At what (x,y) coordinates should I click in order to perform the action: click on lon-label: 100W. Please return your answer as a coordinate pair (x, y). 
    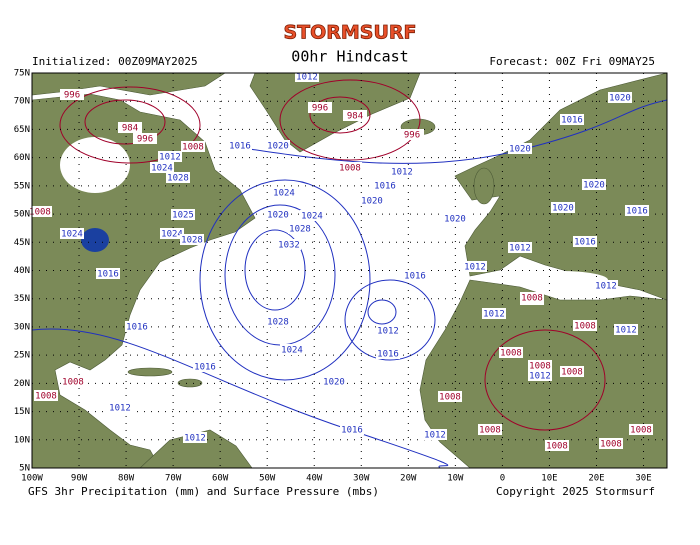
    Looking at the image, I should click on (32, 479).